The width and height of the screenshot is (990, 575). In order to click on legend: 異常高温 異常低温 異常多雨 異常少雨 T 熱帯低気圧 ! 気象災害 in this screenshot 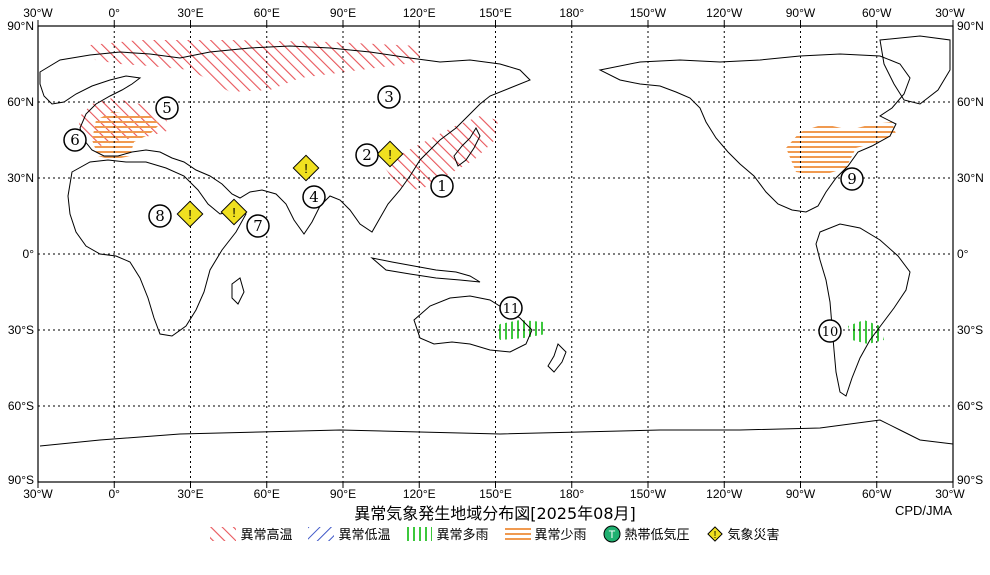, I will do `click(495, 533)`.